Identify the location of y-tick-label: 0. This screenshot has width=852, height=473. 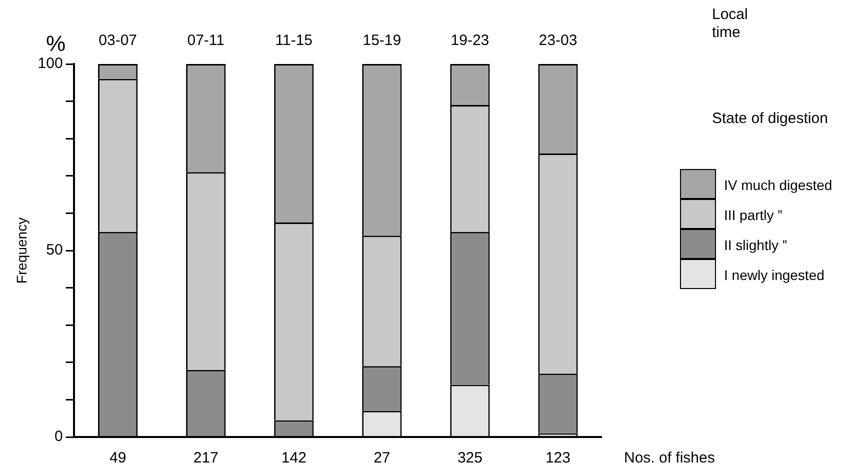
(58, 437).